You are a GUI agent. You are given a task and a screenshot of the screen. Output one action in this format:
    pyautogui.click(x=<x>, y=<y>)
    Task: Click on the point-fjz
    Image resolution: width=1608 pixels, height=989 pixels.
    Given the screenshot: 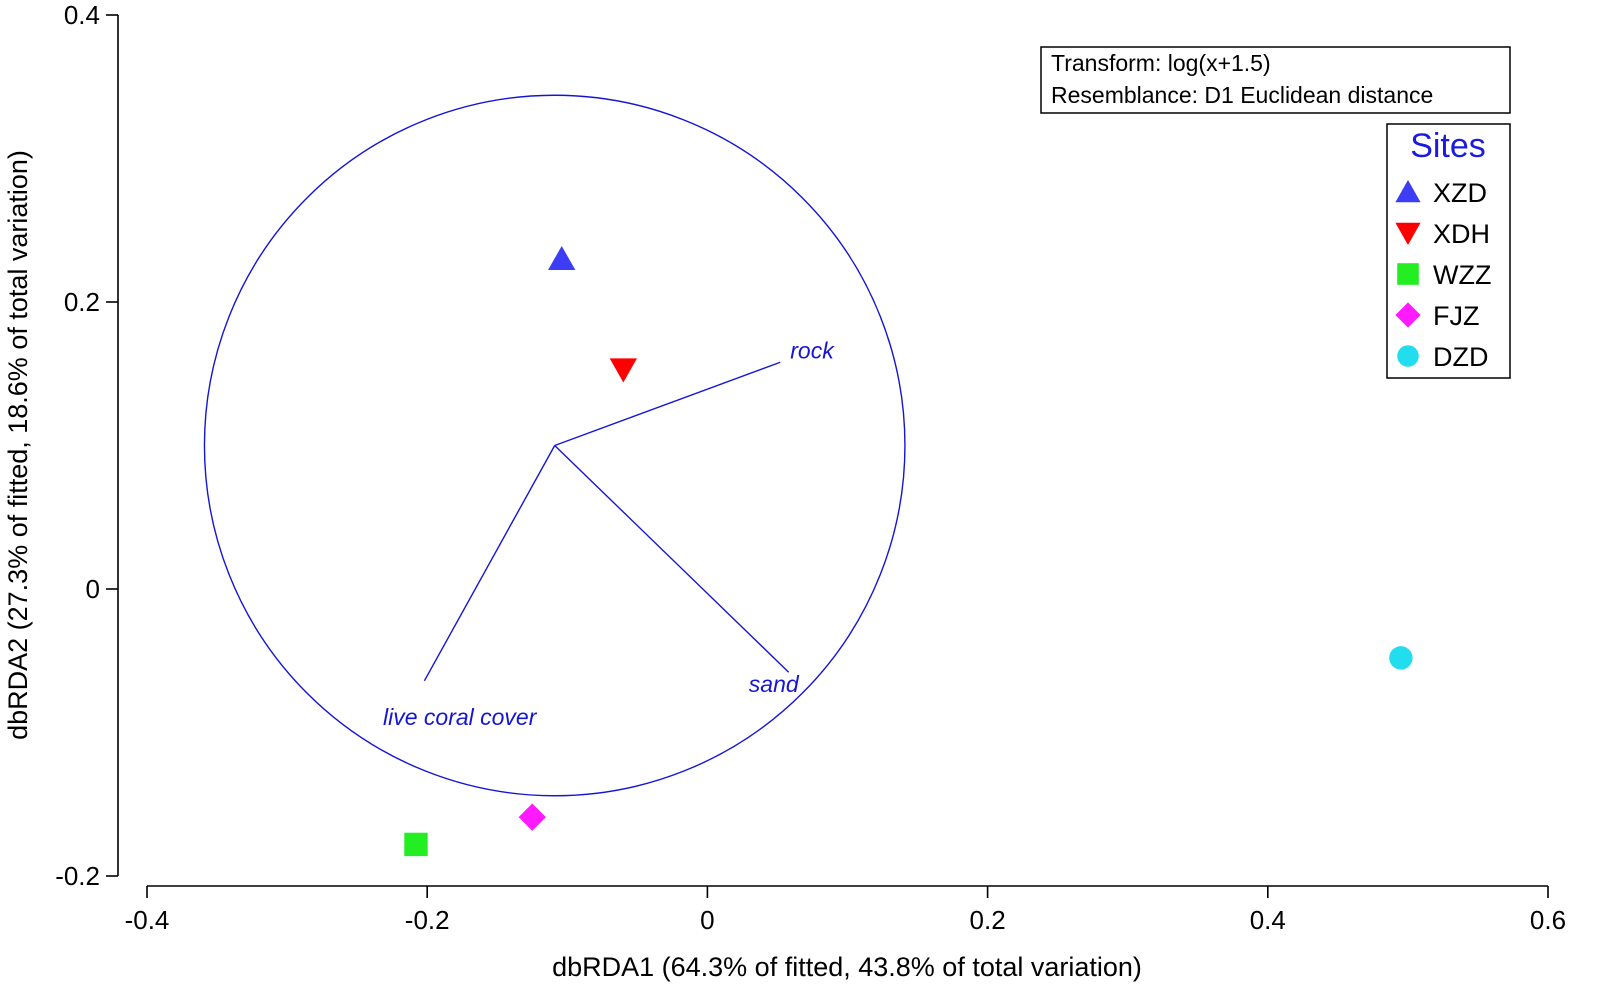 What is the action you would take?
    pyautogui.click(x=532, y=817)
    